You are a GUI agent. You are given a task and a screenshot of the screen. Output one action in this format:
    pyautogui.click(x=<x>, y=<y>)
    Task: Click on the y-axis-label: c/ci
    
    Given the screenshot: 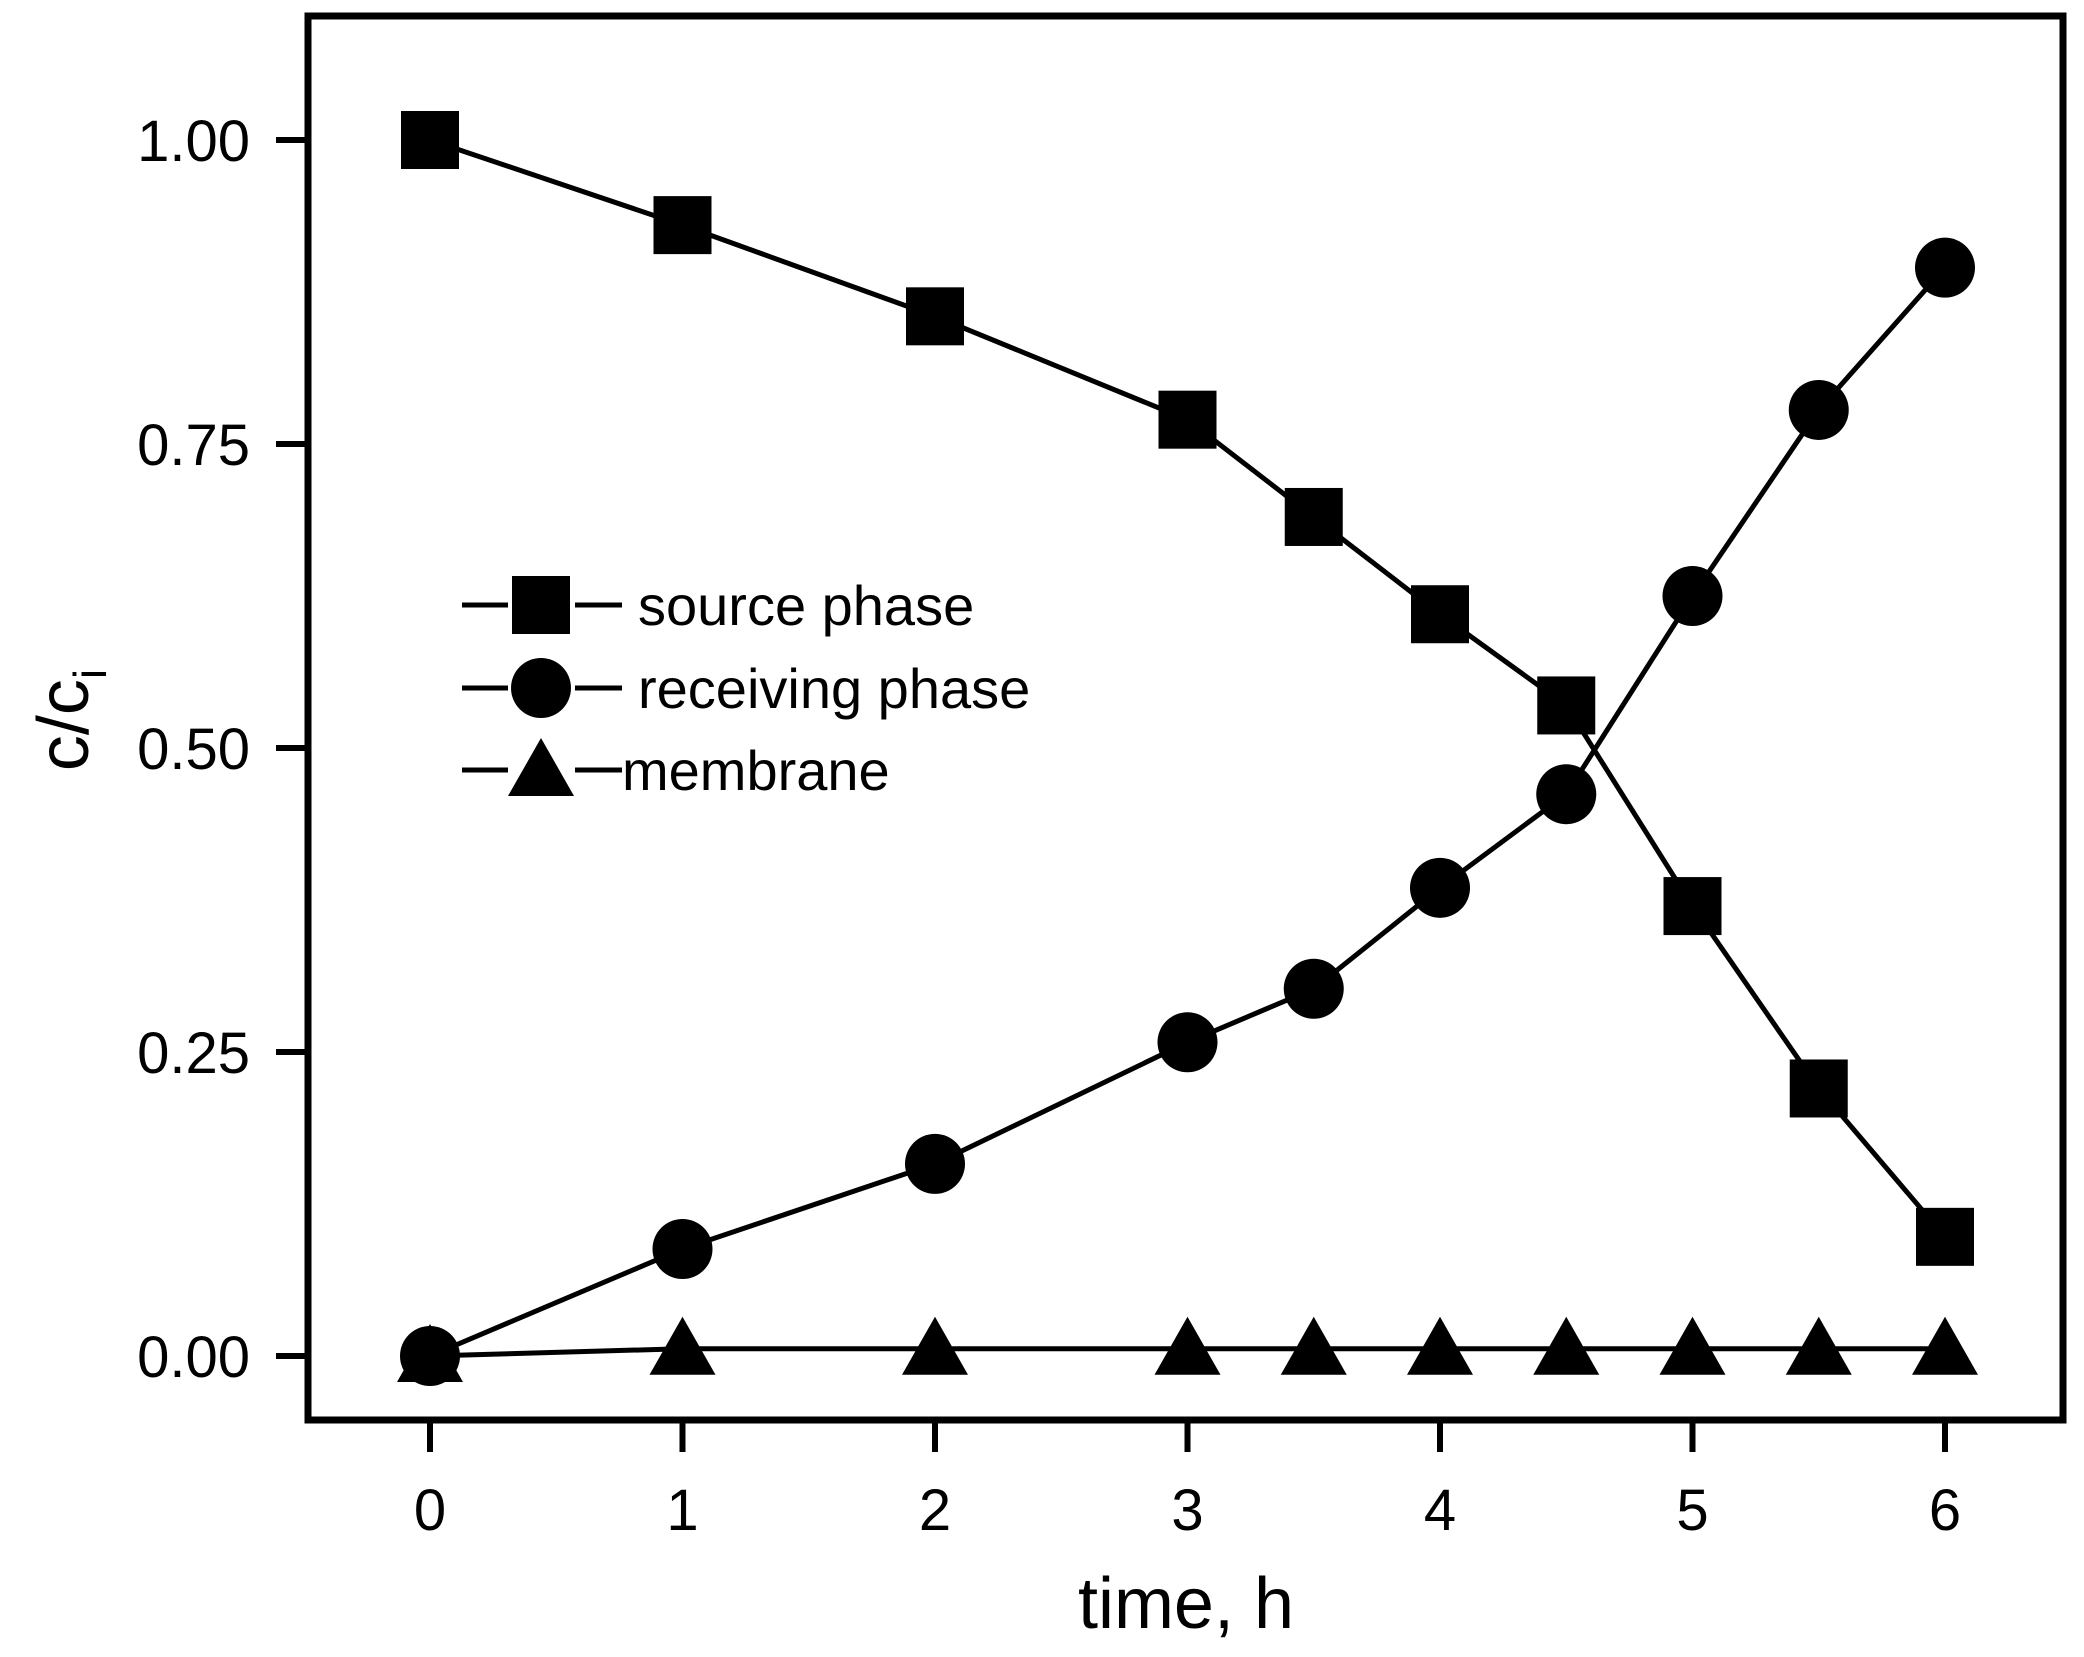 What is the action you would take?
    pyautogui.click(x=70, y=720)
    